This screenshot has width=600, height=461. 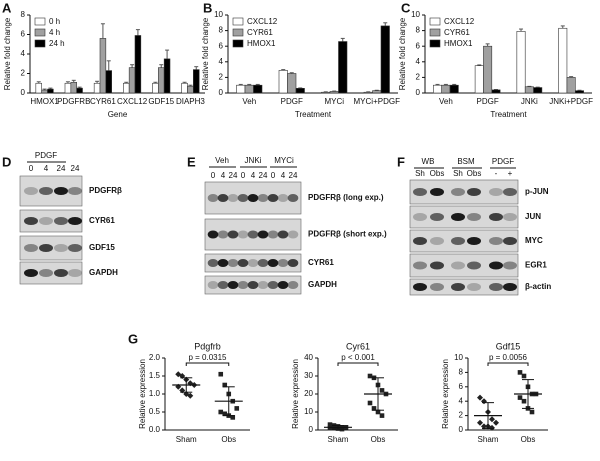 What do you see at coordinates (322, 284) in the screenshot?
I see `row-label: GAPDH` at bounding box center [322, 284].